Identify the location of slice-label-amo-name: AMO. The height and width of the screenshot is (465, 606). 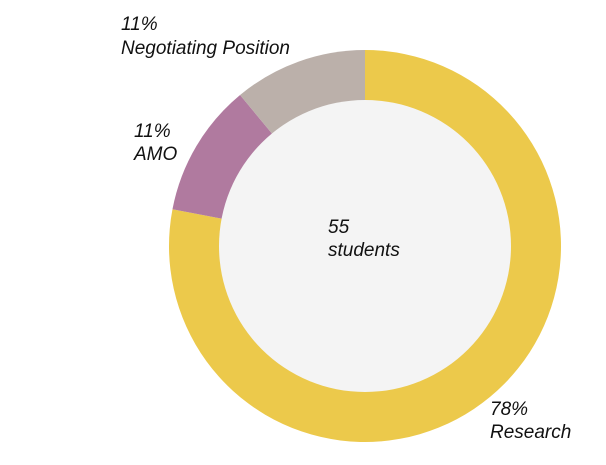
(155, 154).